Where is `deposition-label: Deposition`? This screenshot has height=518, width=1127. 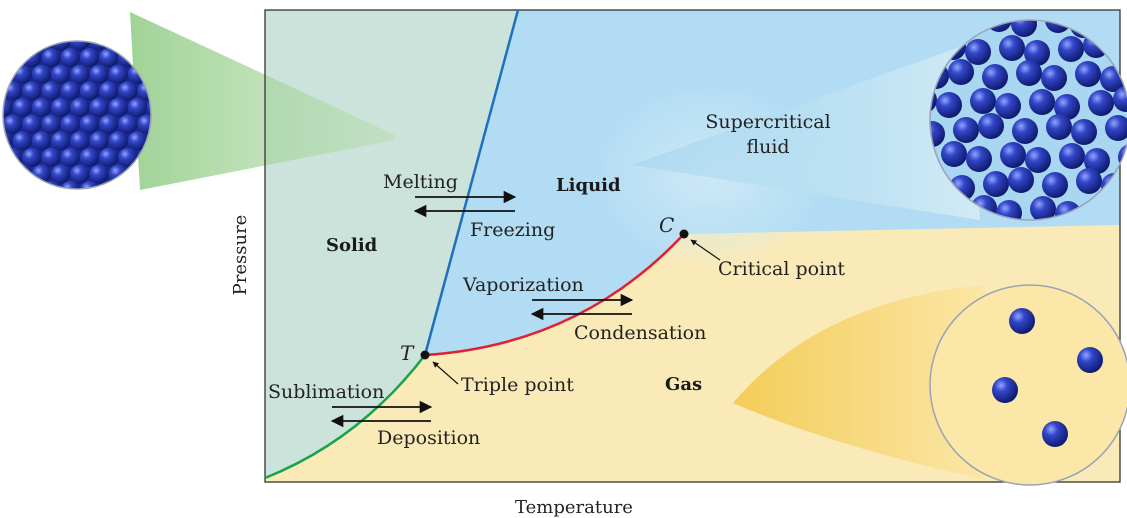 deposition-label: Deposition is located at coordinates (428, 438).